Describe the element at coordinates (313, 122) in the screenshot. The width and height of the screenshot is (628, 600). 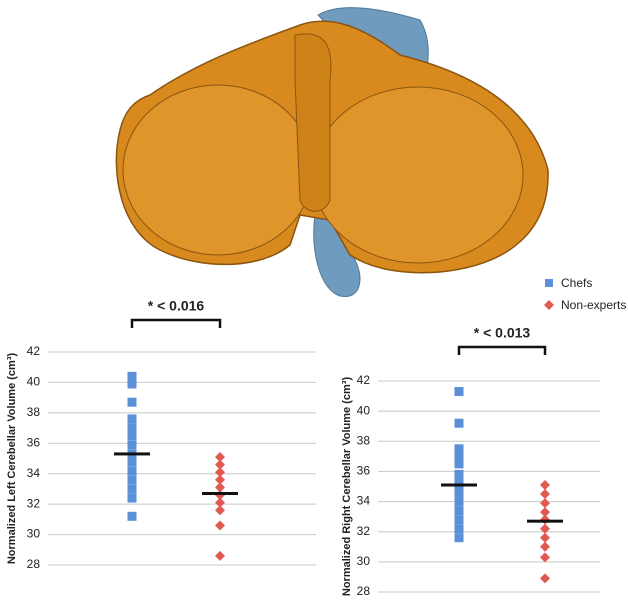
I see `vermis` at that location.